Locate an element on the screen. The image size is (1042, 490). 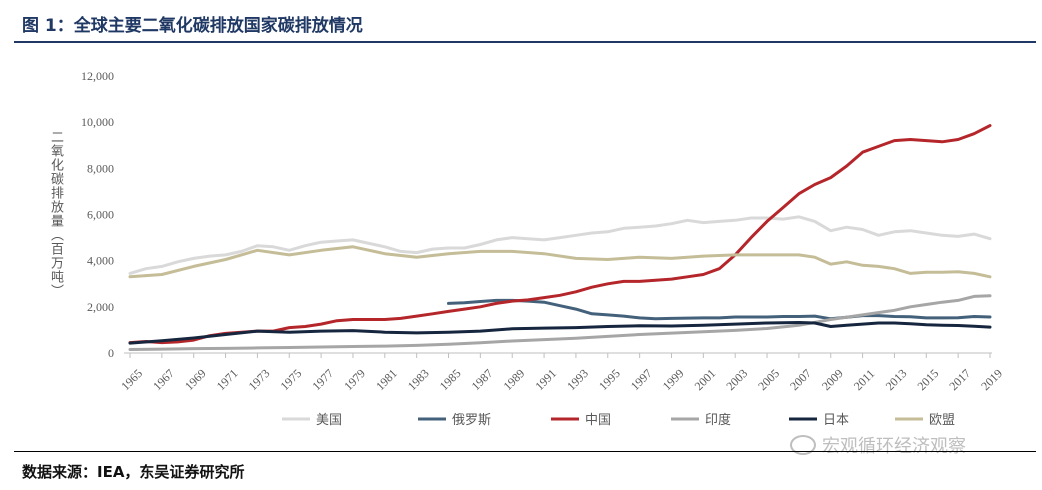
x-tick-label: 1973 is located at coordinates (259, 379).